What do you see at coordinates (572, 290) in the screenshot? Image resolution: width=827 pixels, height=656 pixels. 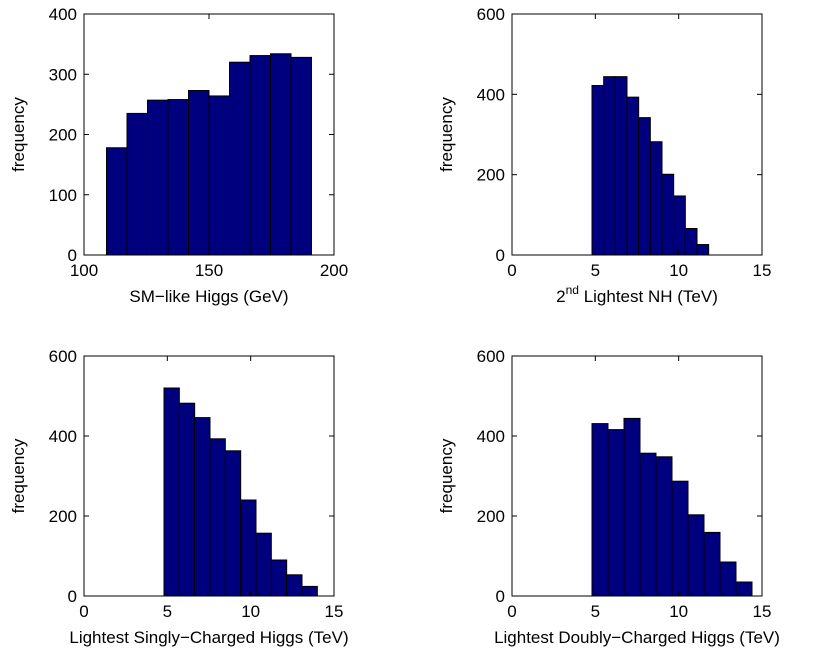 I see `x-axis-label-superscript: nd` at bounding box center [572, 290].